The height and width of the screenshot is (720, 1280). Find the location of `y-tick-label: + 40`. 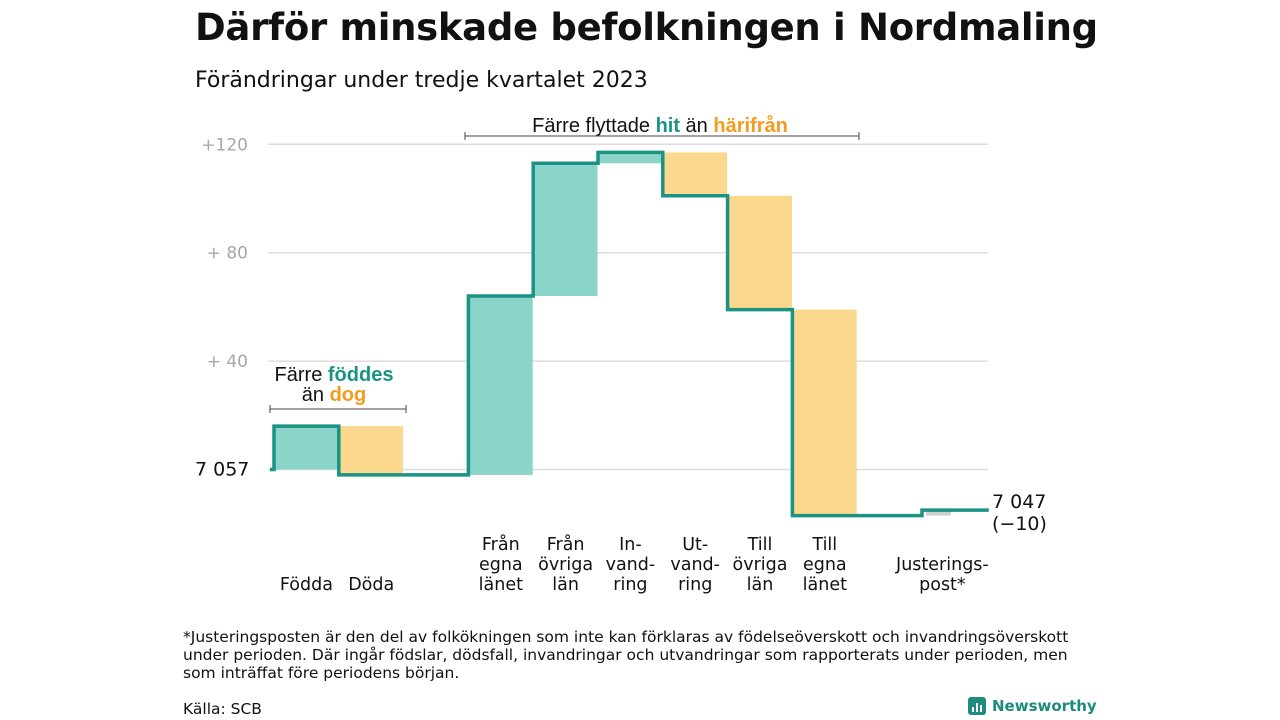

y-tick-label: + 40 is located at coordinates (227, 362).